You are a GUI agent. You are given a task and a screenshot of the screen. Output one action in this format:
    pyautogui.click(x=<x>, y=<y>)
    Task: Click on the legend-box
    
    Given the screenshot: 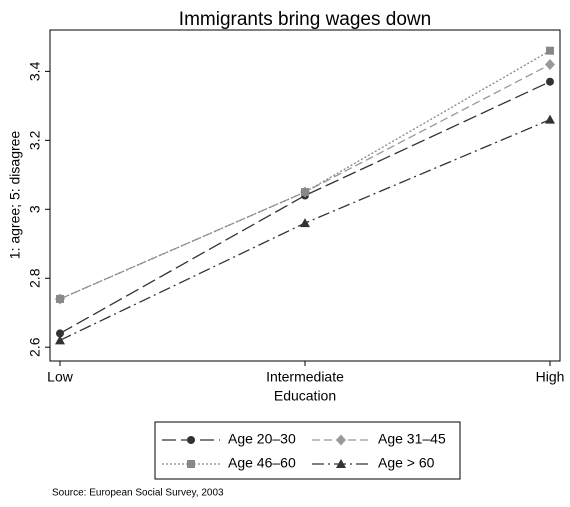 What is the action you would take?
    pyautogui.click(x=307, y=450)
    